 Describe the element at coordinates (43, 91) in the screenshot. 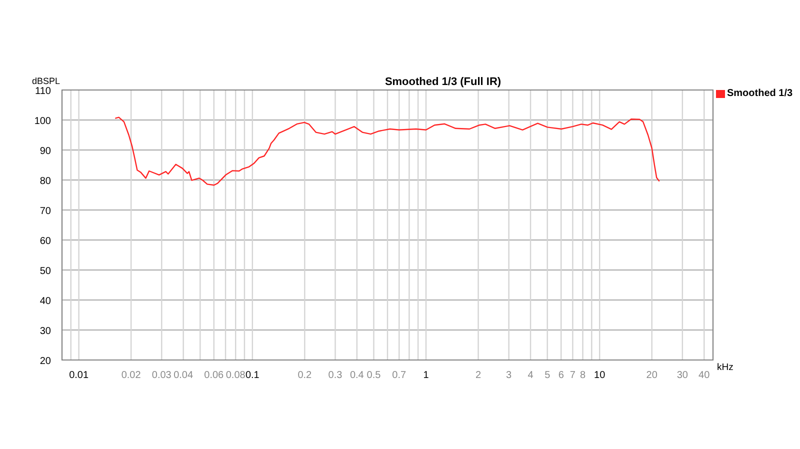

I see `y-tick-label: 110` at that location.